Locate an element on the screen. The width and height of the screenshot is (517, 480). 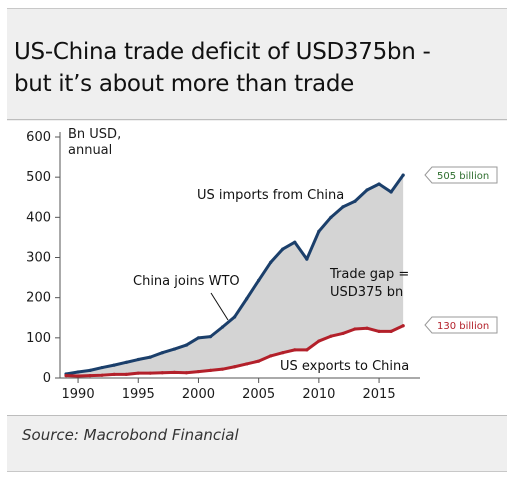
title-line-2: but it’s about more than trade is located at coordinates (184, 84).